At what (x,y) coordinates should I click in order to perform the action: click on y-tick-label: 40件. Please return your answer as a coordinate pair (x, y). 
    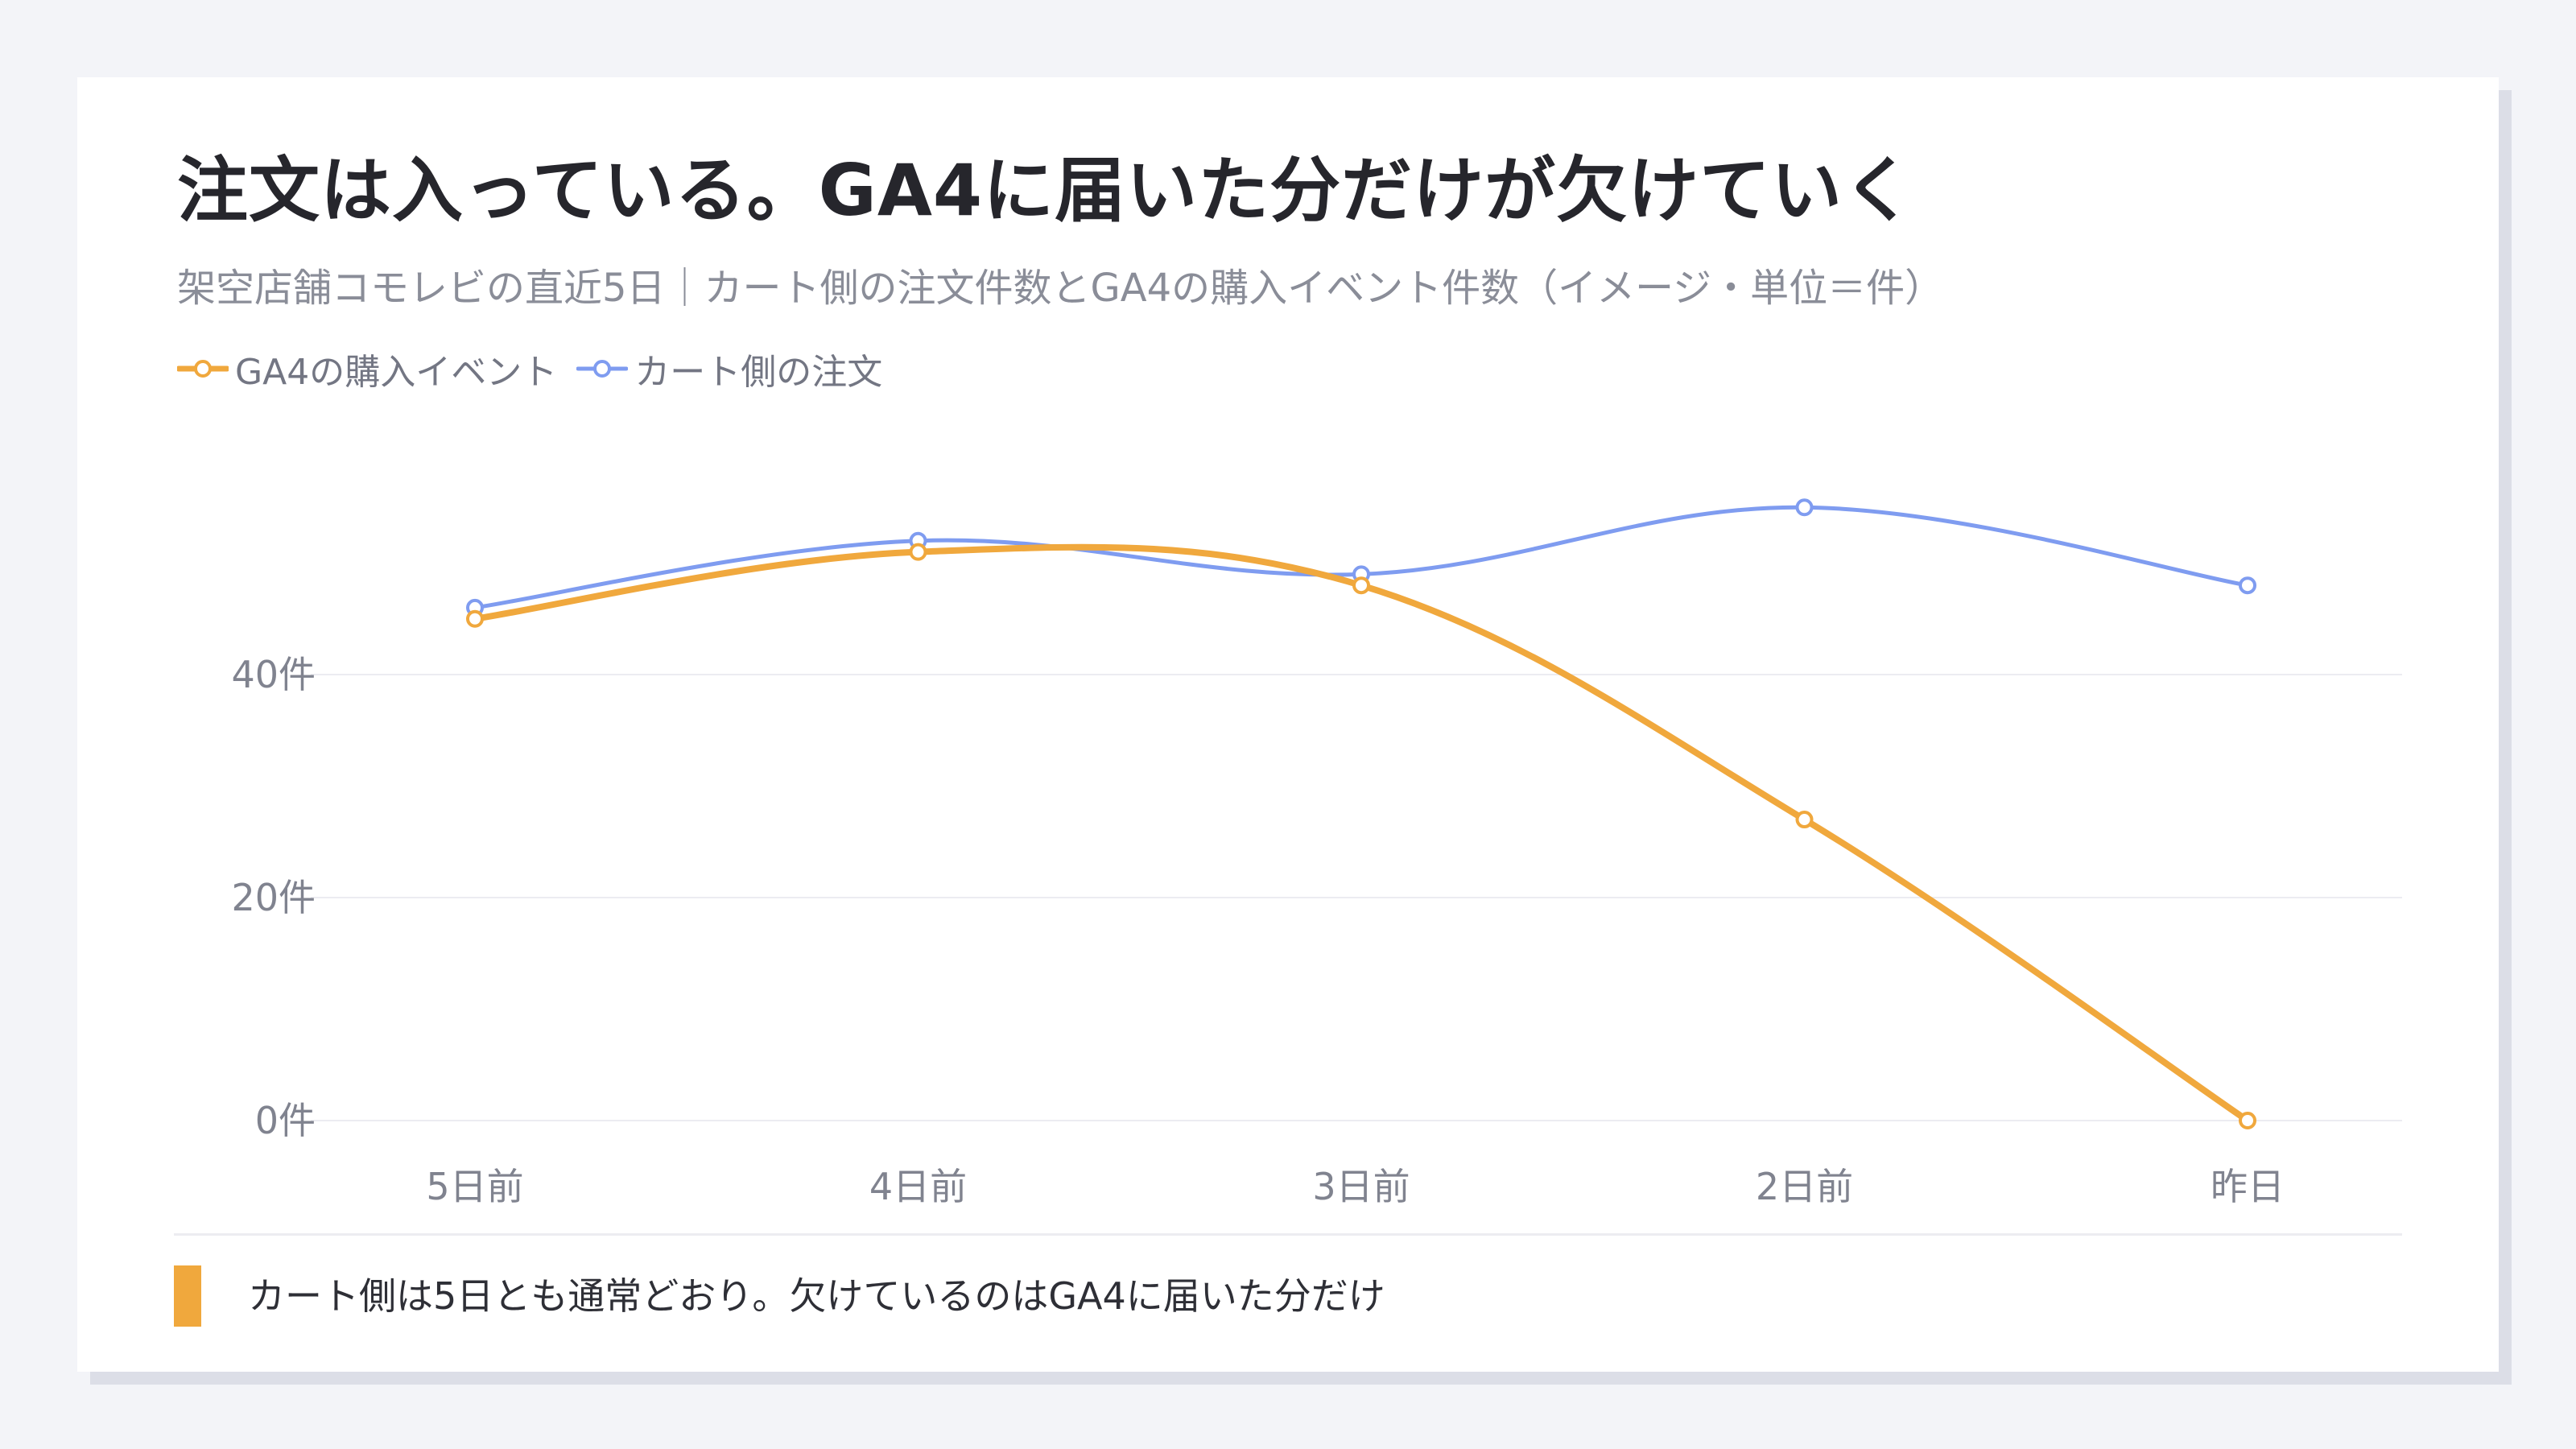
    Looking at the image, I should click on (273, 674).